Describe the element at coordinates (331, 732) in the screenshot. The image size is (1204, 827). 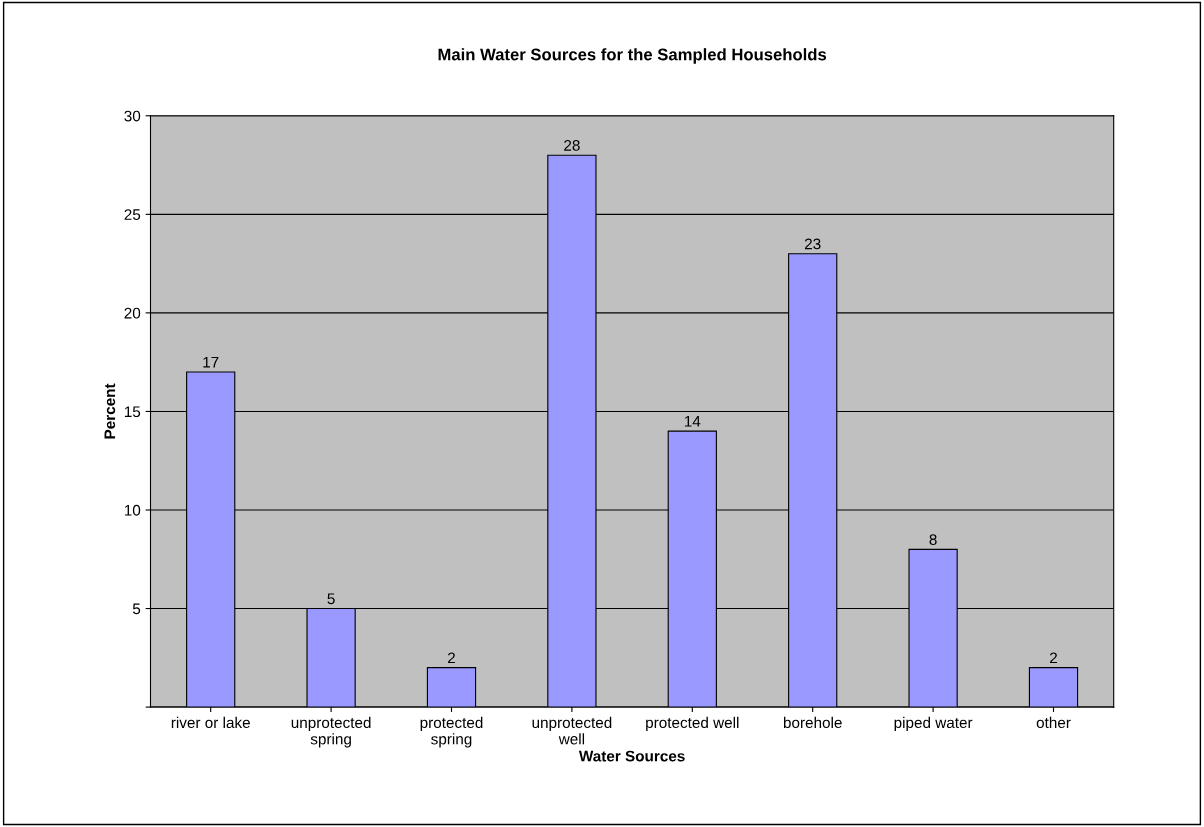
I see `x-tick-label: unprotected spring` at that location.